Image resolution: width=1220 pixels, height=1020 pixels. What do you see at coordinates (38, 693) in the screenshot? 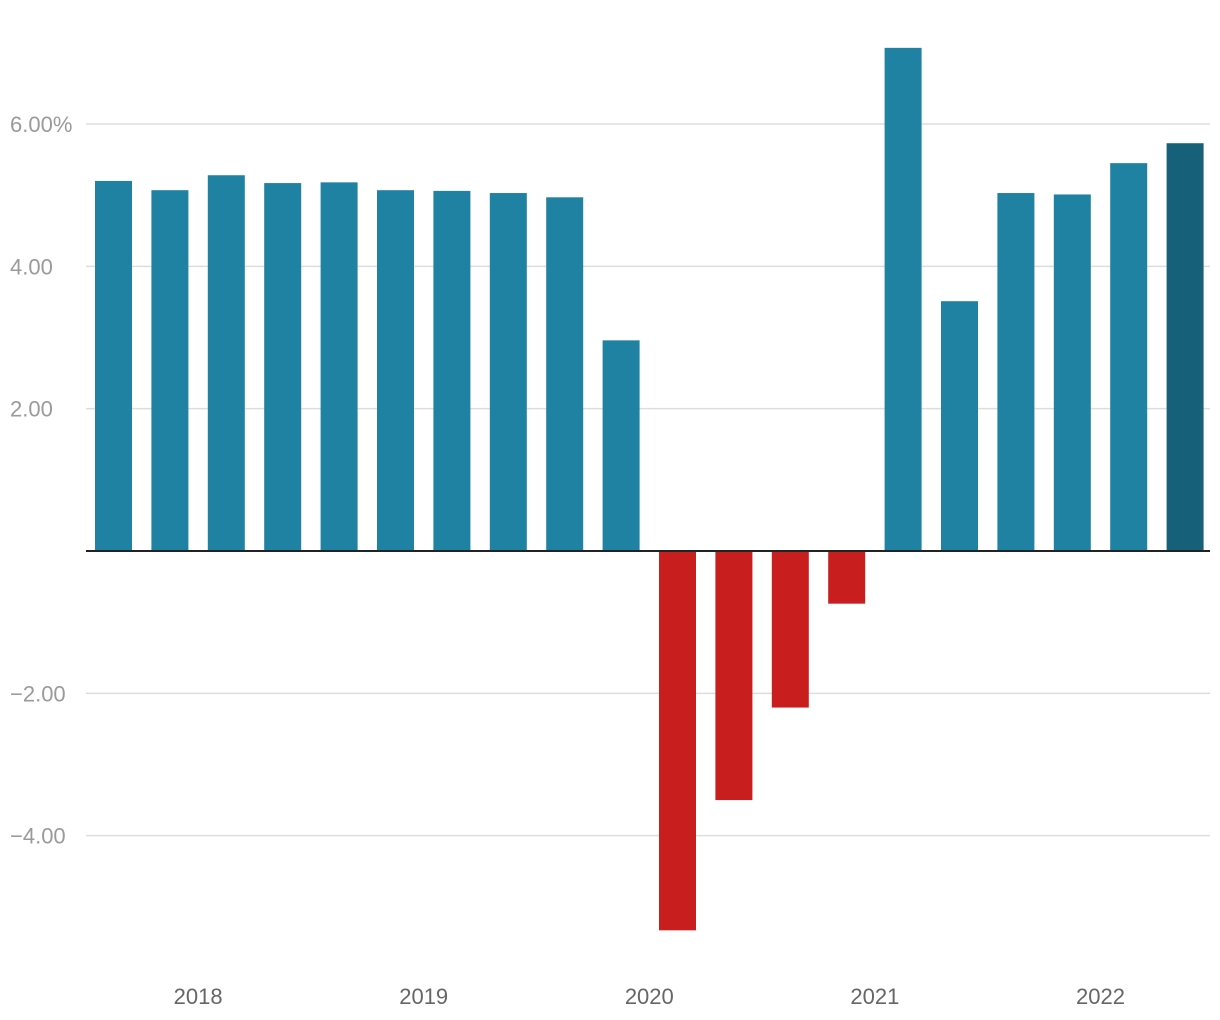
I see `y-tick-label: −2.00` at bounding box center [38, 693].